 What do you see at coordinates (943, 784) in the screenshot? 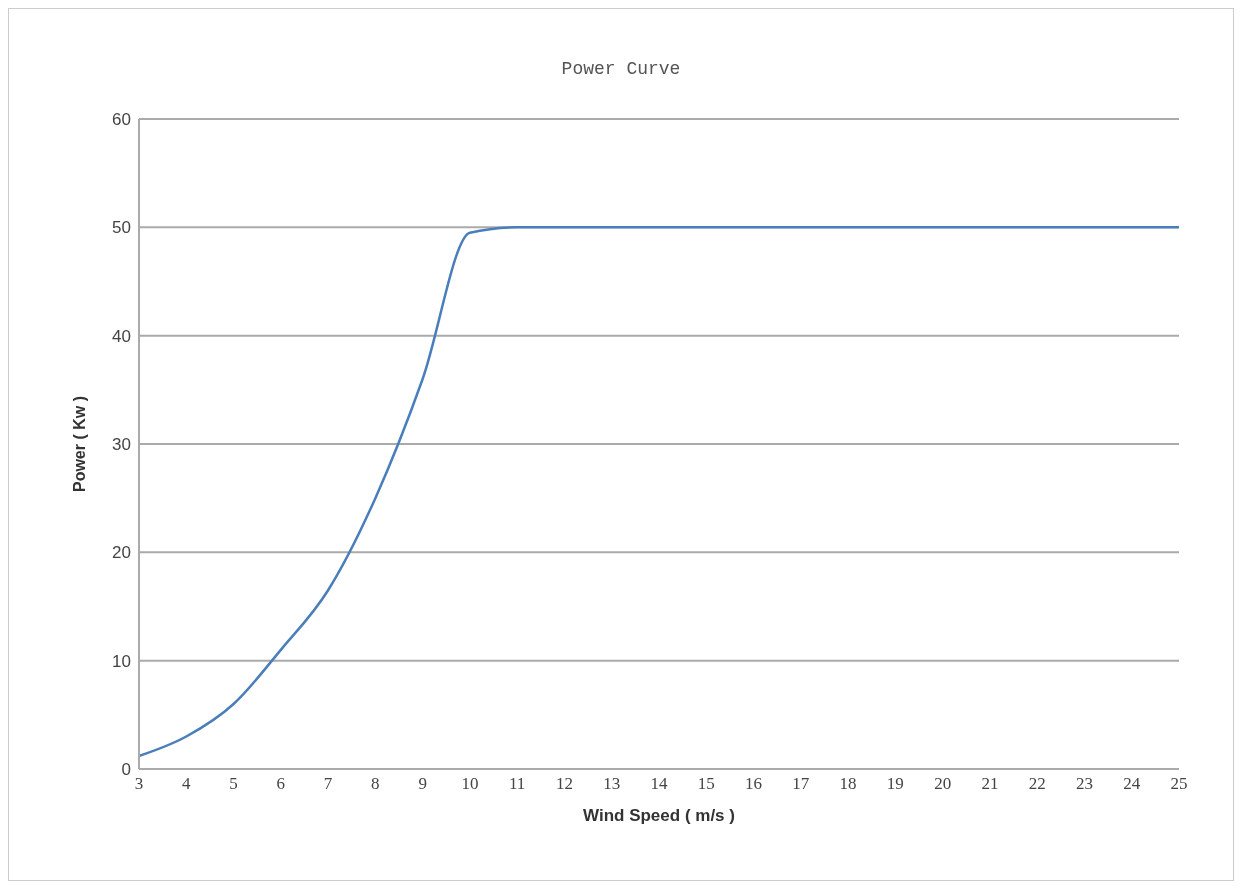
I see `x-tick-label: 20` at bounding box center [943, 784].